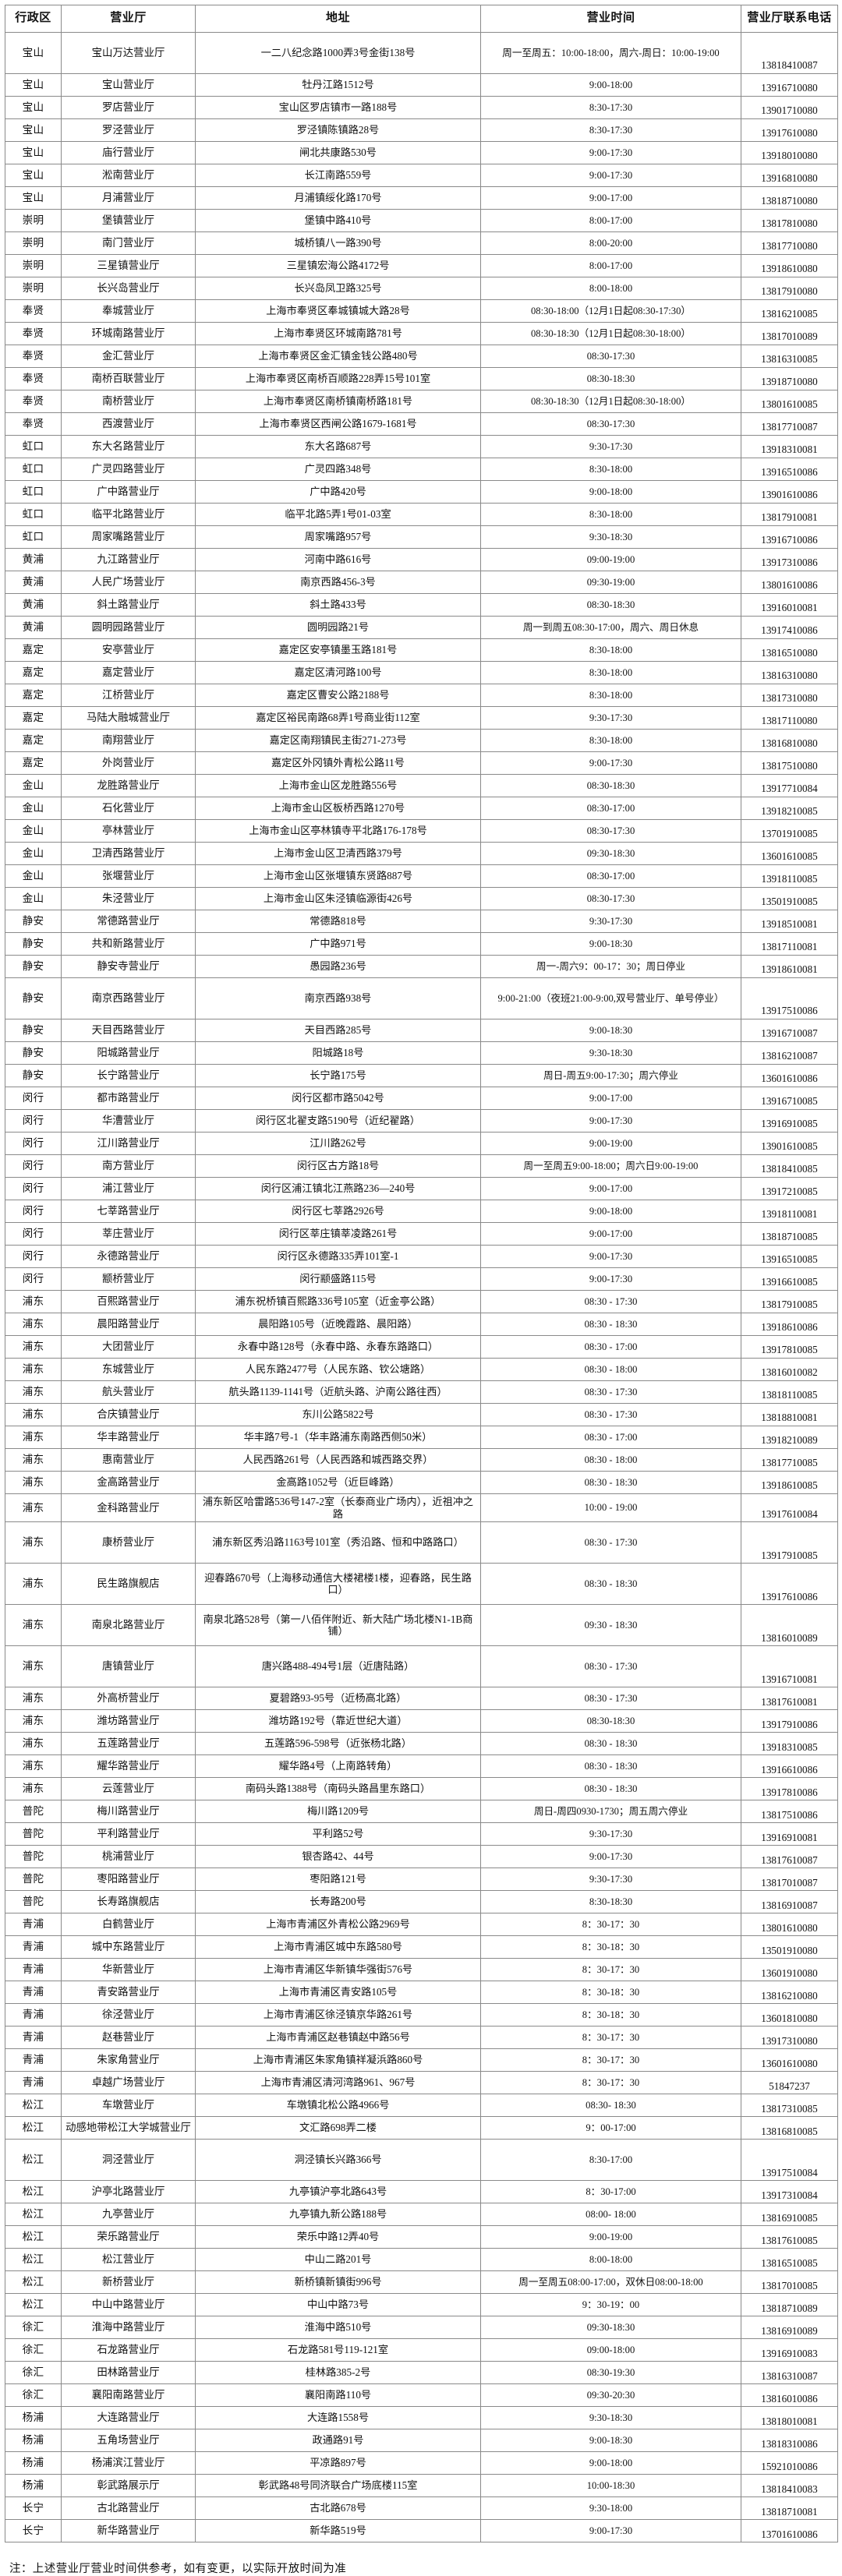  I want to click on cell-phone: 13816010082, so click(790, 1369).